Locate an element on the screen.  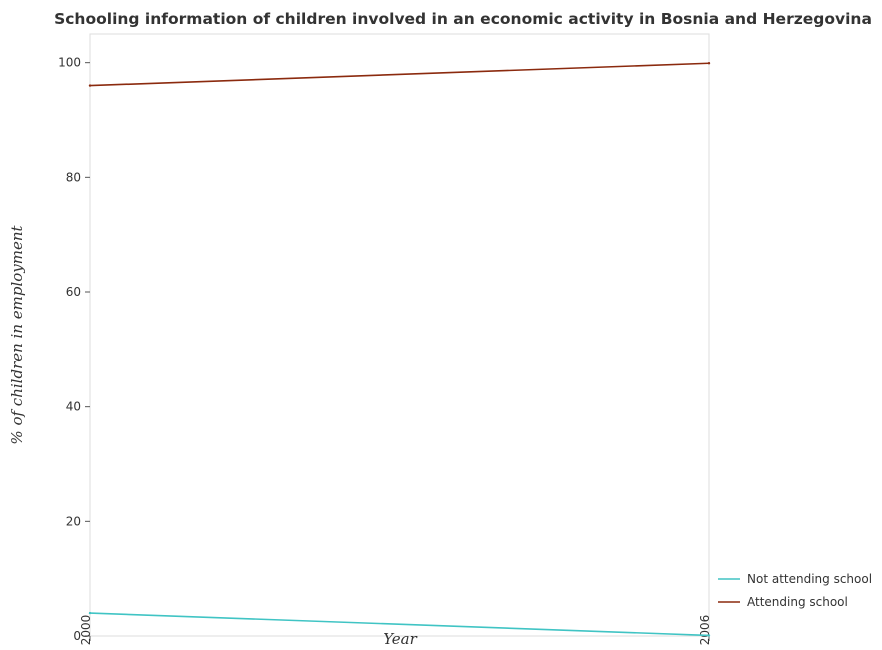
x-axis-ticks: 2000 2006 is located at coordinates (395, 630).